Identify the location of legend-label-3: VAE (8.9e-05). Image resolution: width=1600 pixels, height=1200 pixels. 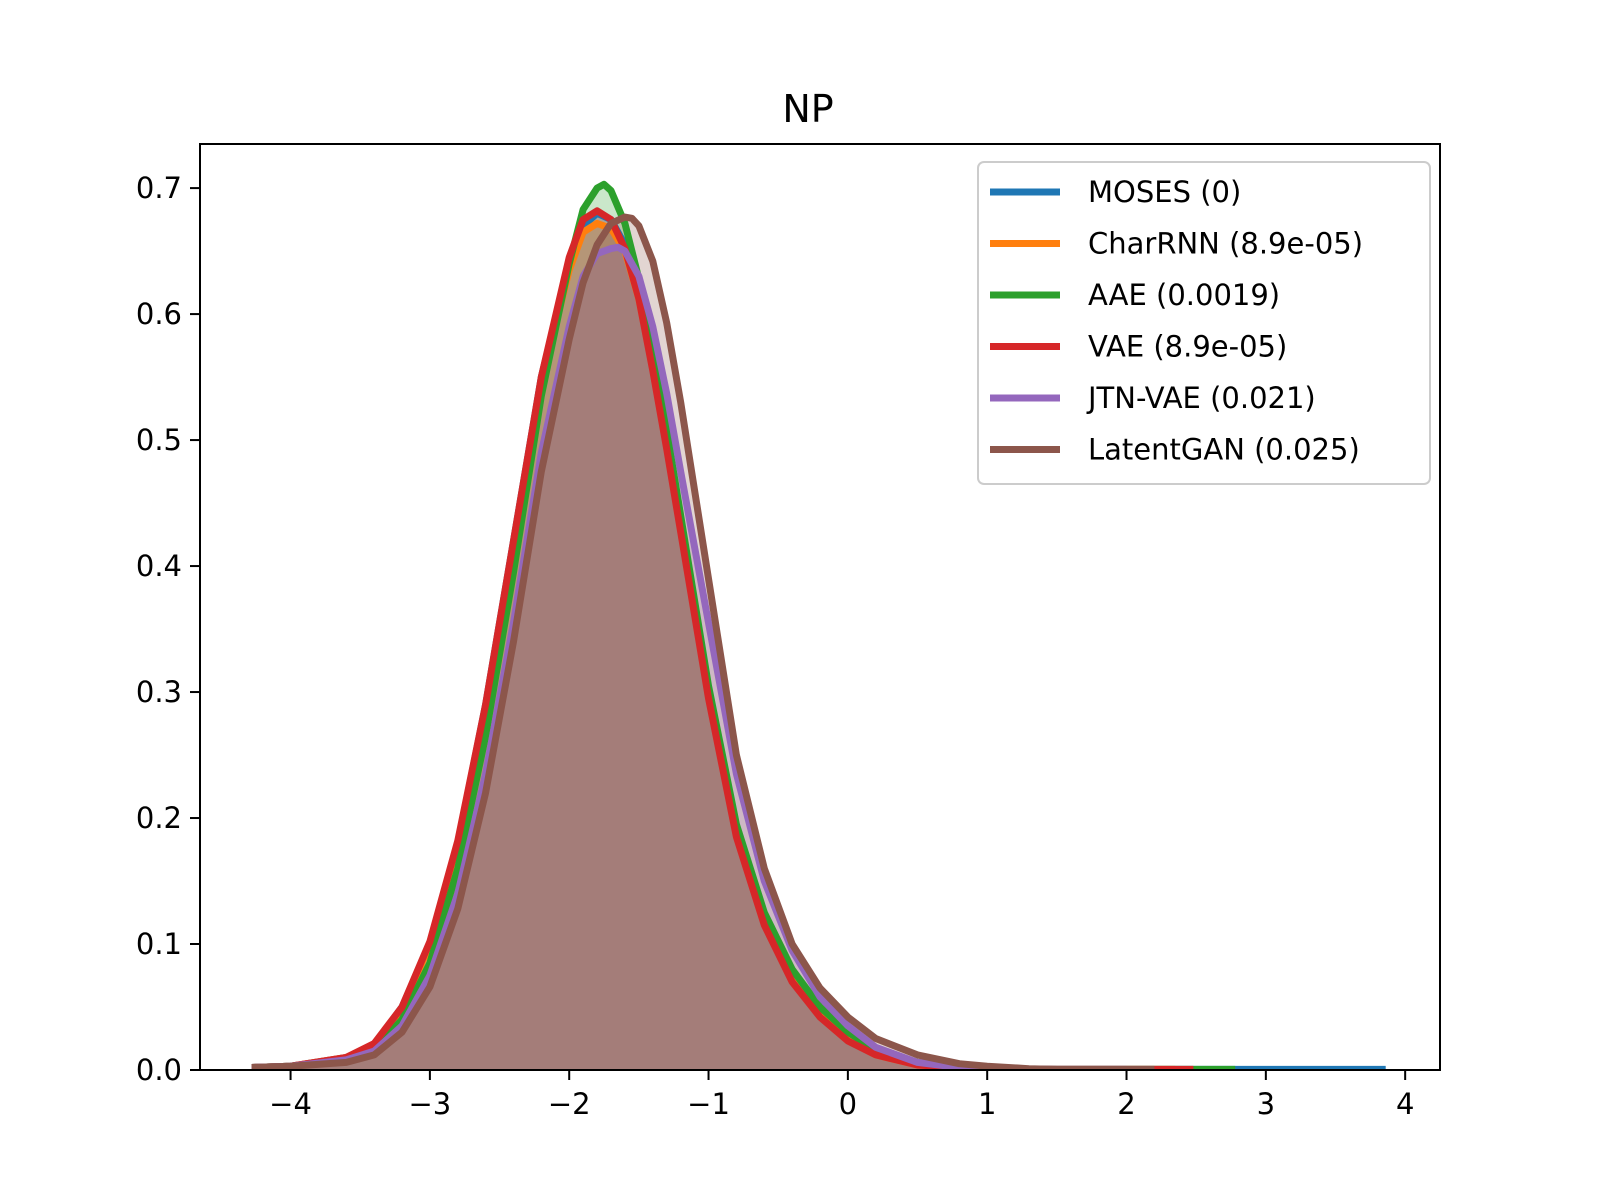
(1187, 347).